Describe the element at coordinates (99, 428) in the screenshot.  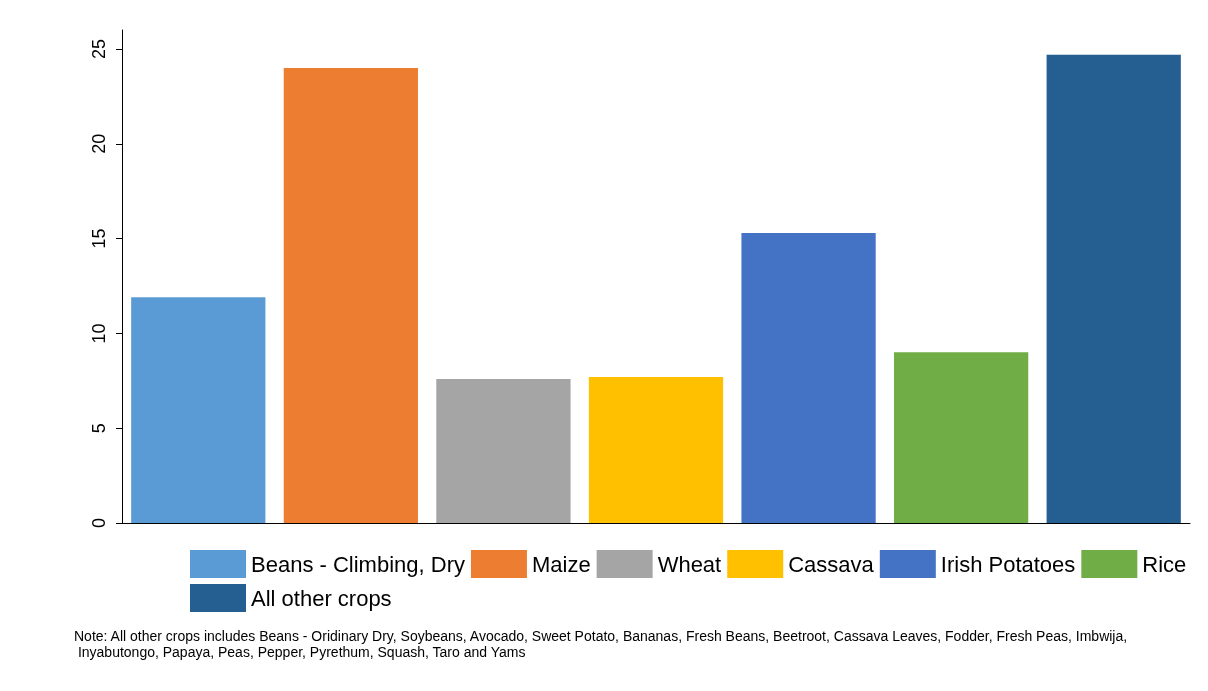
I see `y-tick-label: 5` at that location.